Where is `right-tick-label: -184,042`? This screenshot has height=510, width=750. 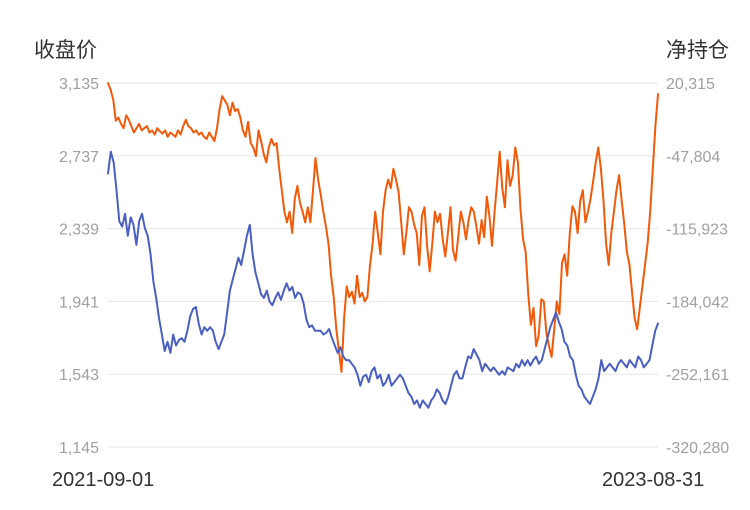 right-tick-label: -184,042 is located at coordinates (697, 302).